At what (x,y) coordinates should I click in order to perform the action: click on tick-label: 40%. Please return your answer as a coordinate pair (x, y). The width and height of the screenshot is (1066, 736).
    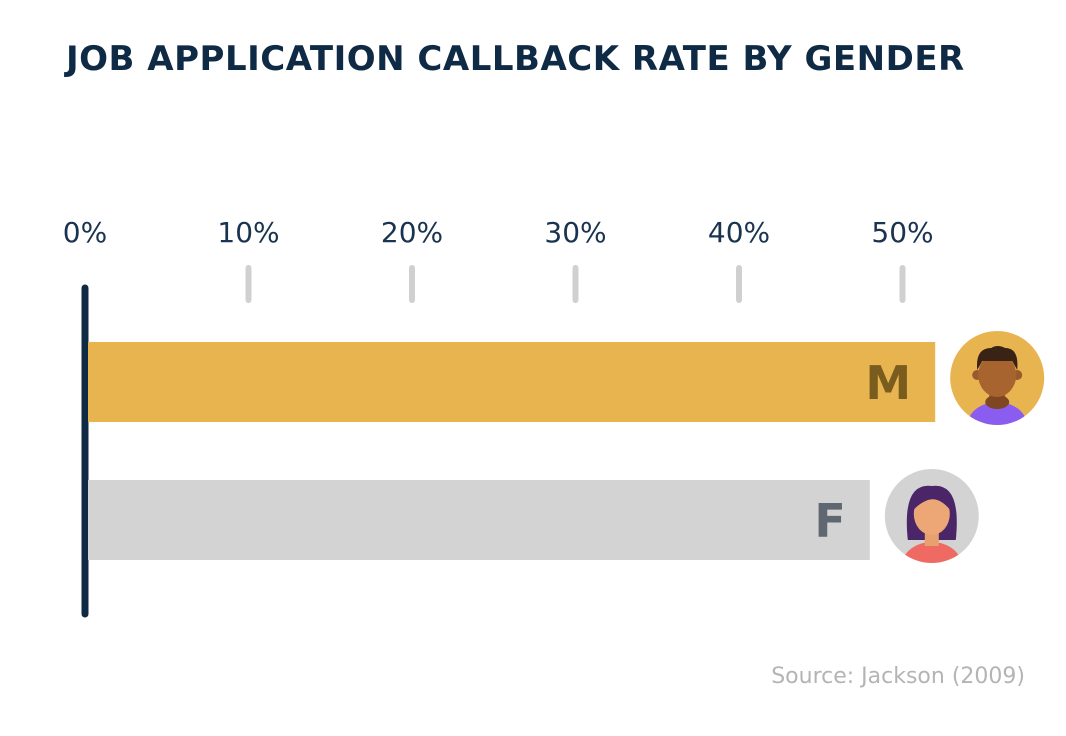
    Looking at the image, I should click on (739, 232).